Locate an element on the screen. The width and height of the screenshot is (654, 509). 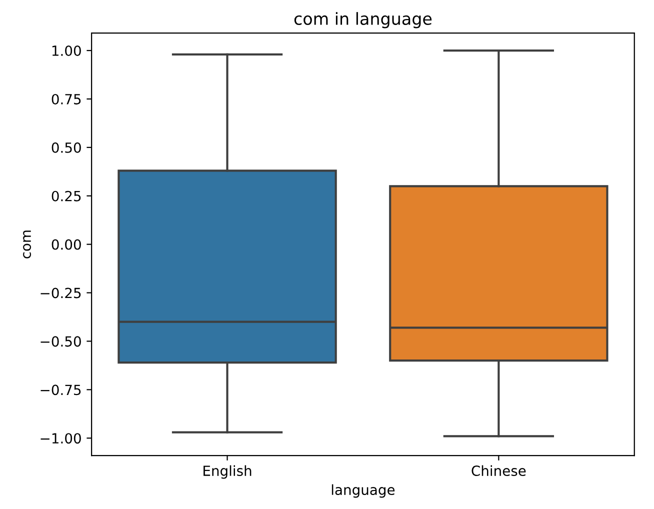
x-tick-label: English is located at coordinates (228, 472).